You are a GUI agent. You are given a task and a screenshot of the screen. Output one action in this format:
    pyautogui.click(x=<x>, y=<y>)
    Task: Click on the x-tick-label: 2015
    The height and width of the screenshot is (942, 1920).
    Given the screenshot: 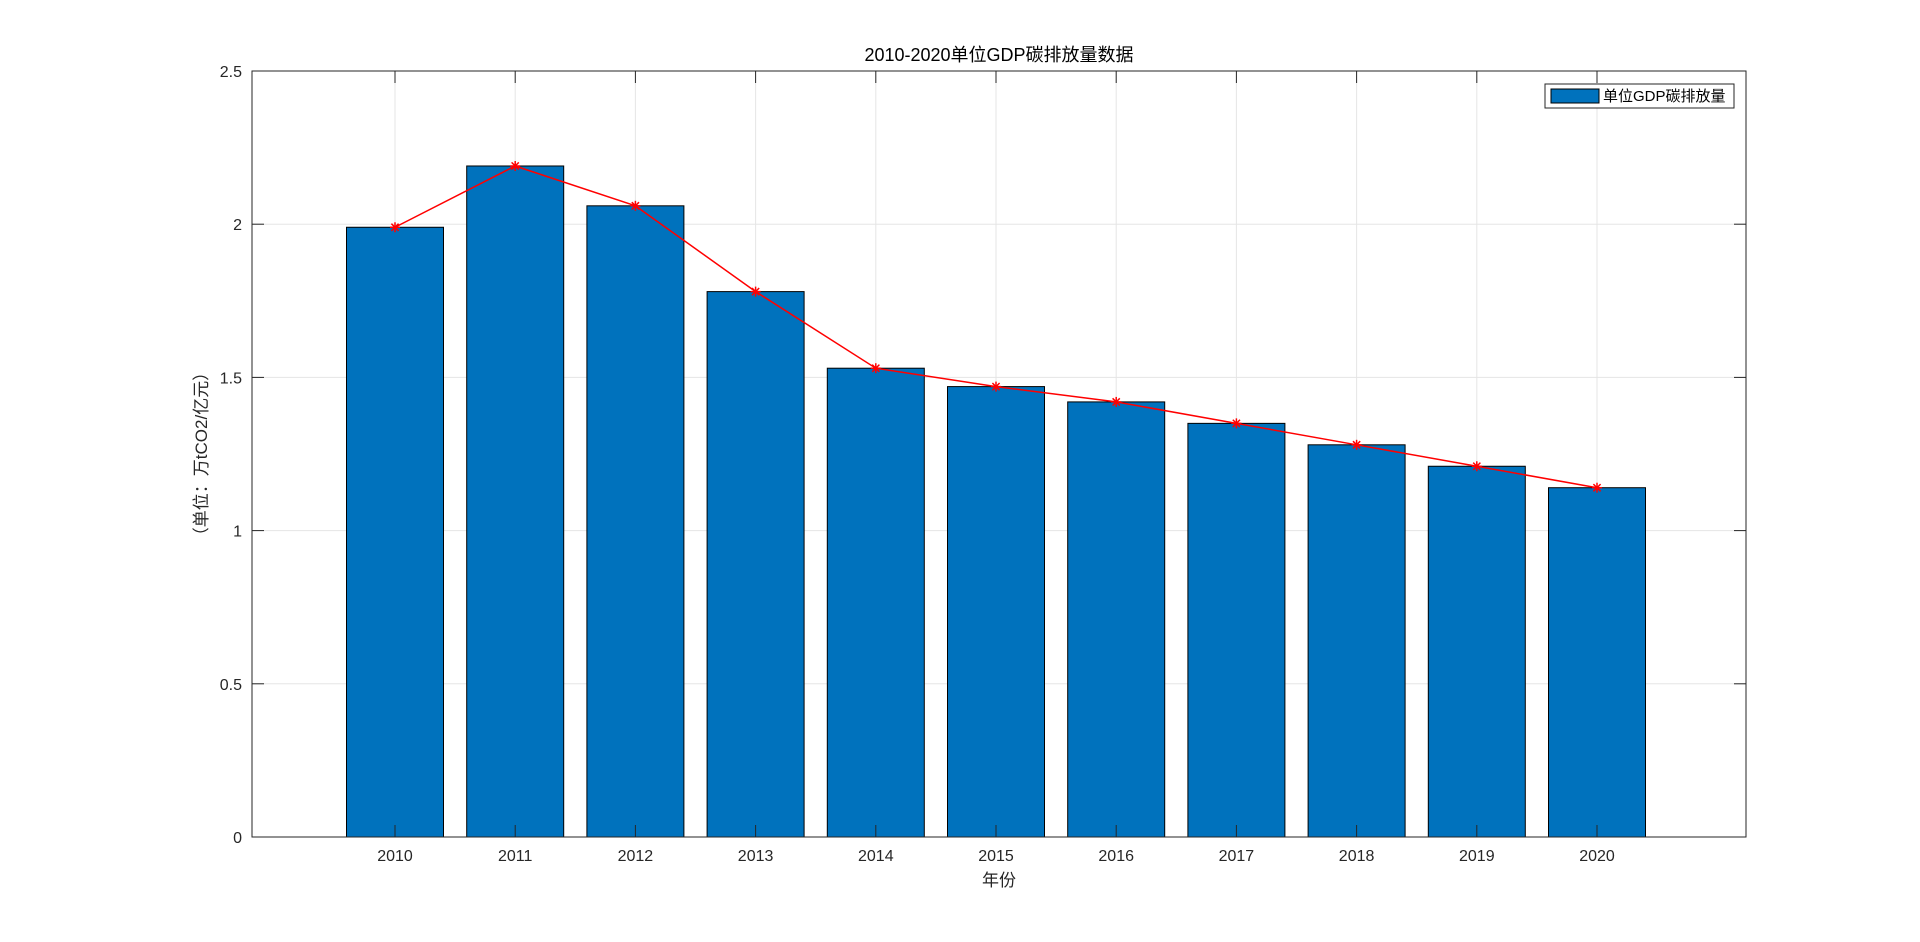 What is the action you would take?
    pyautogui.click(x=996, y=856)
    